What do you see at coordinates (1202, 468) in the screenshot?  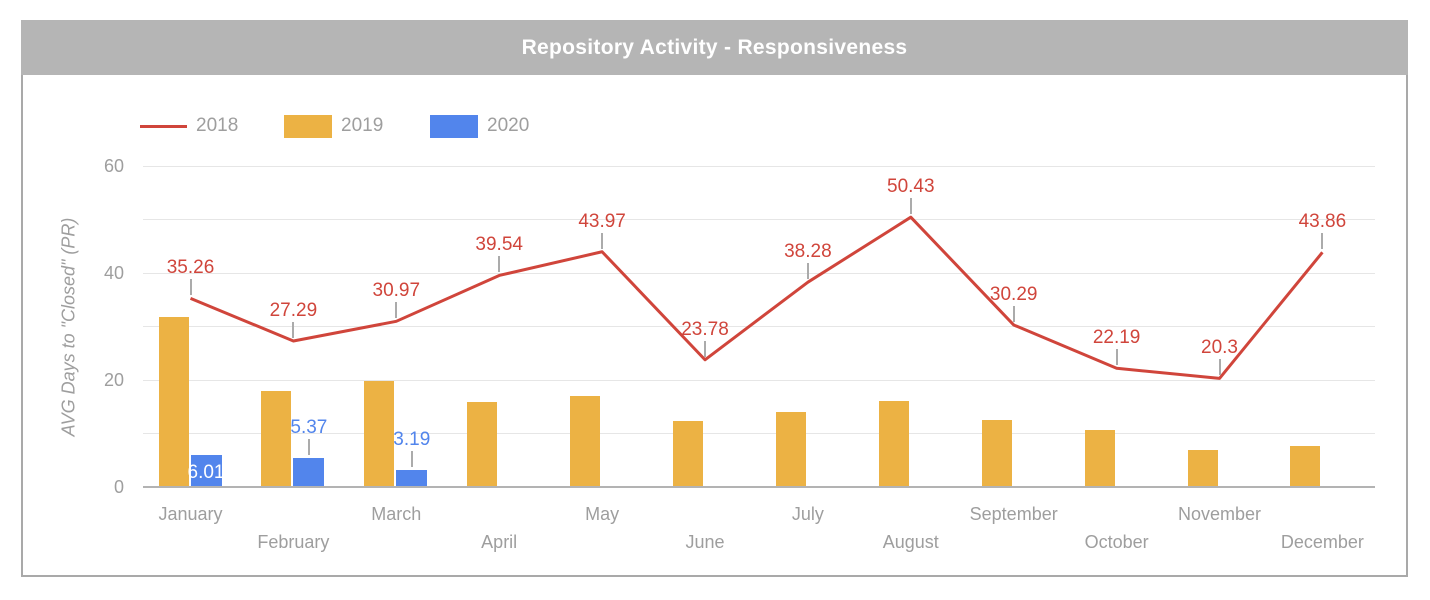 I see `bar-2019-november` at bounding box center [1202, 468].